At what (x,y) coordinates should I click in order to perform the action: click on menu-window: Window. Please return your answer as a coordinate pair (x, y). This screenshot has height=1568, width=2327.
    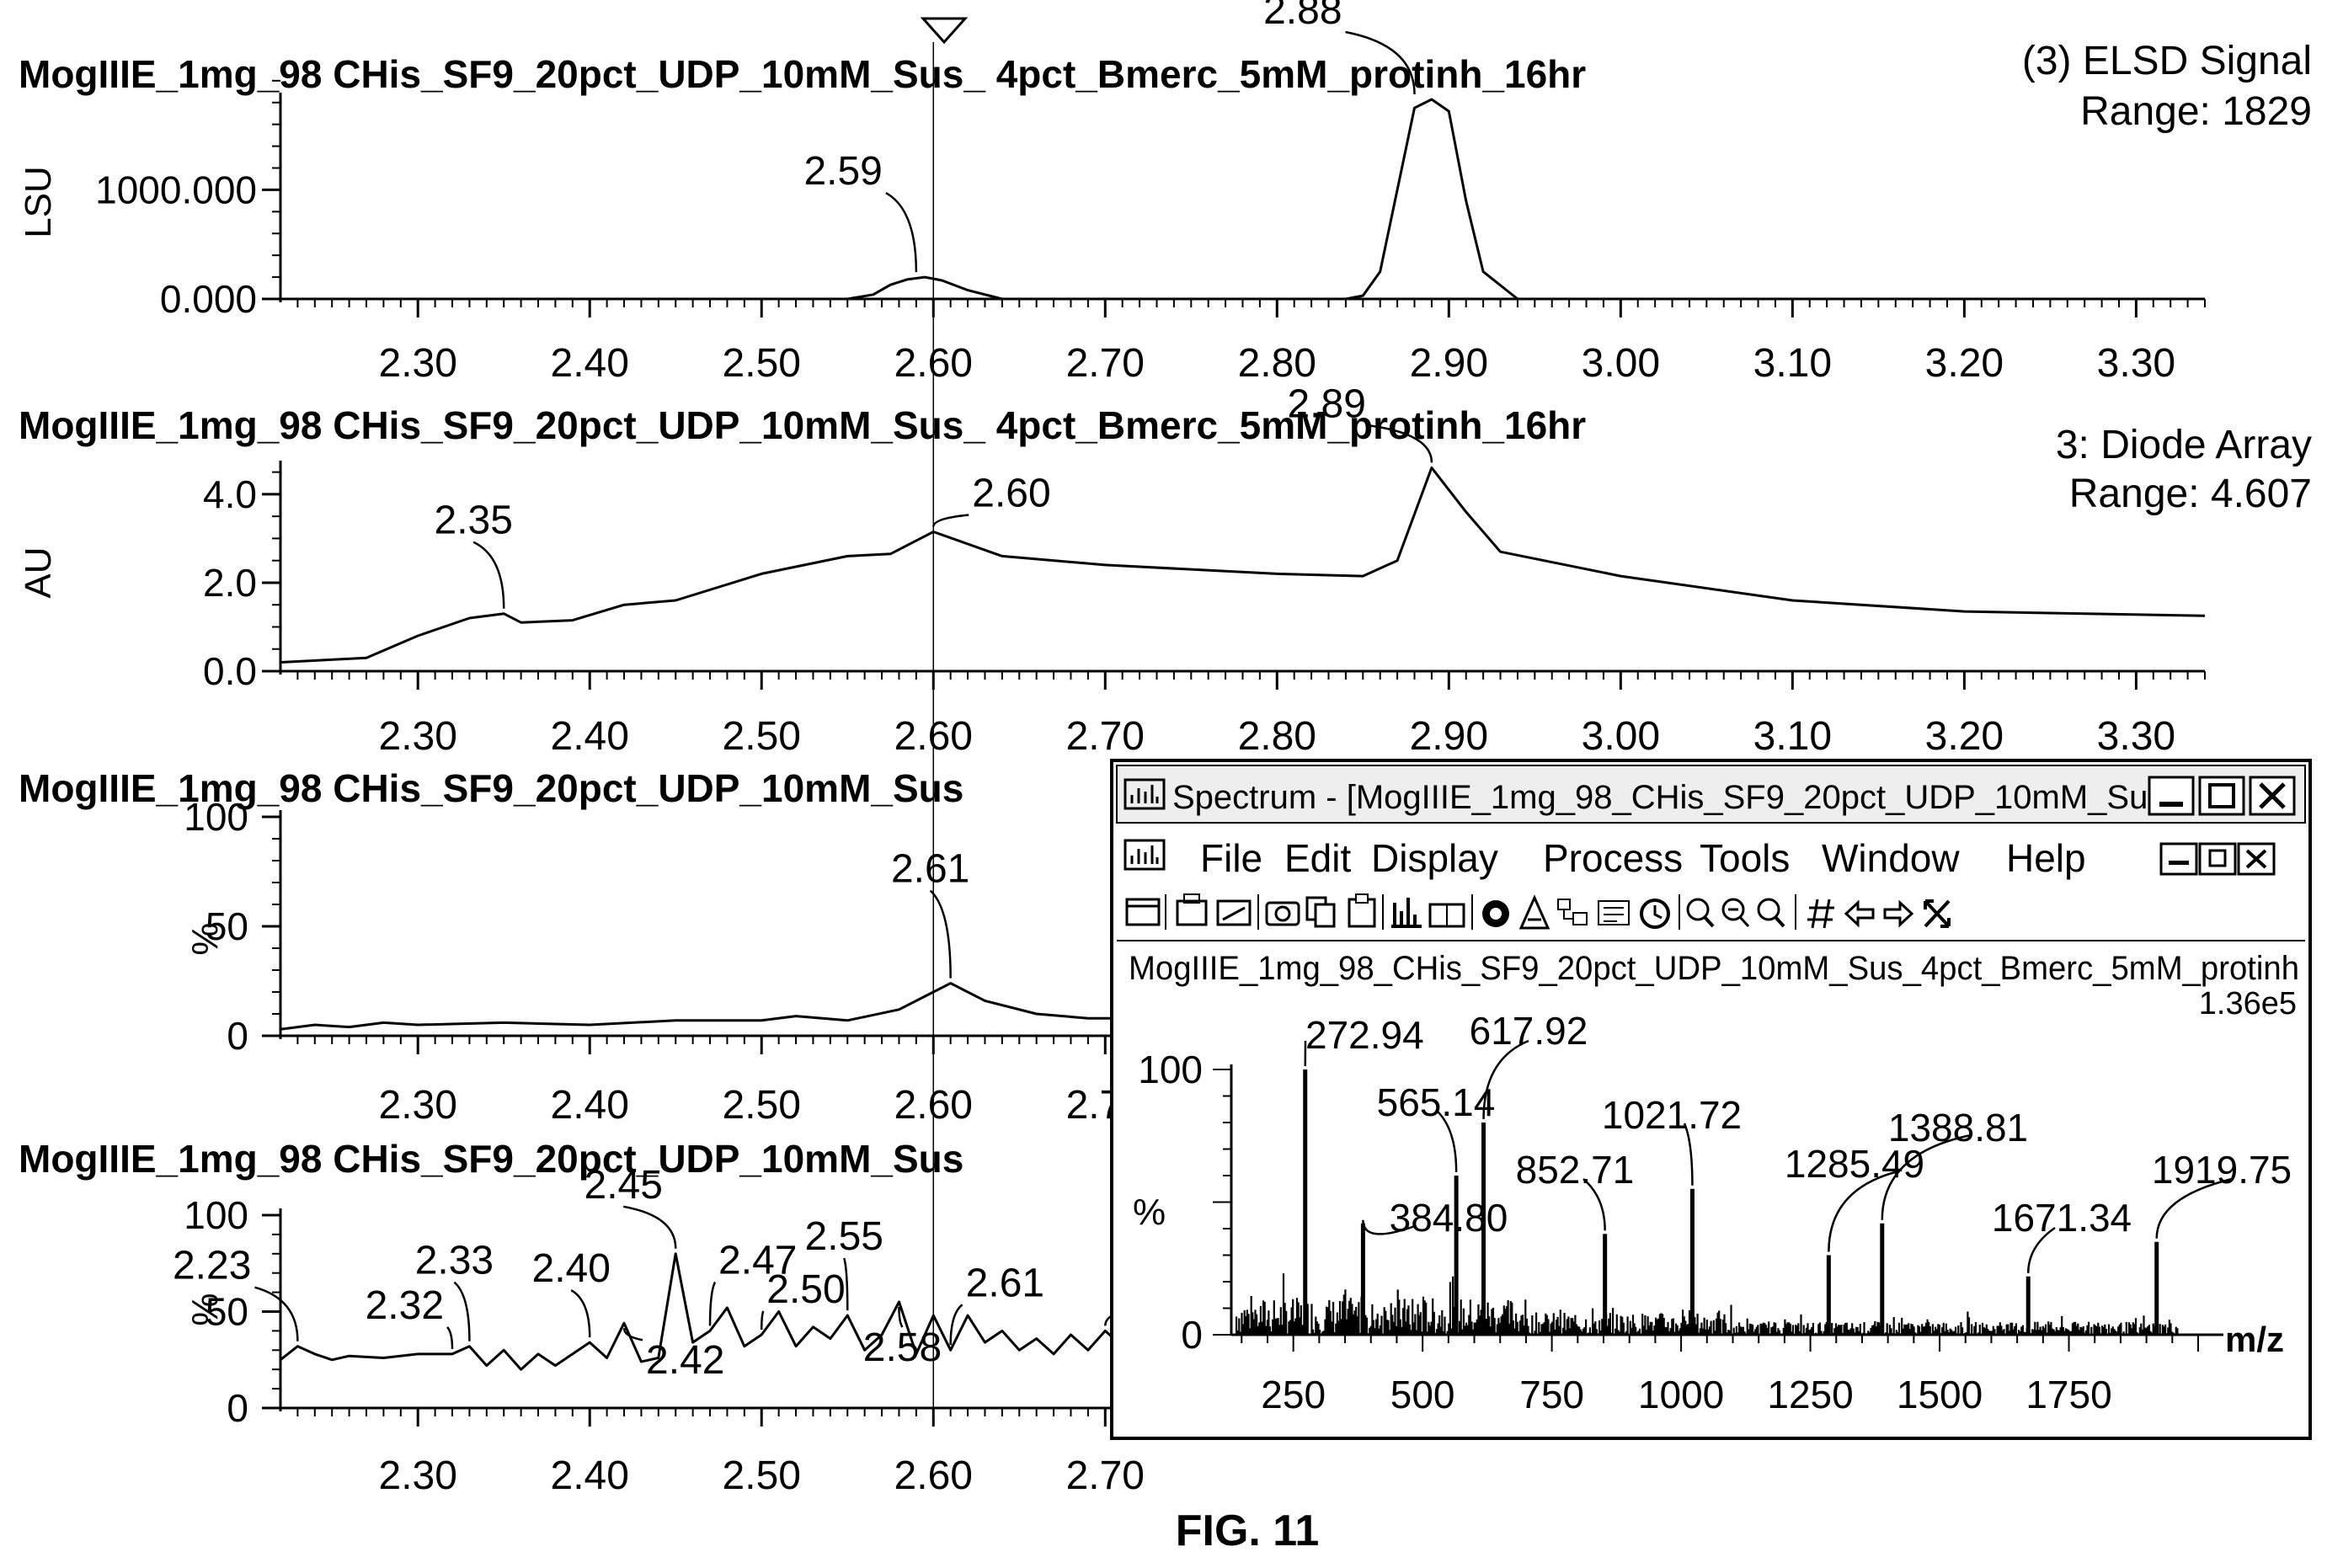
    Looking at the image, I should click on (1891, 858).